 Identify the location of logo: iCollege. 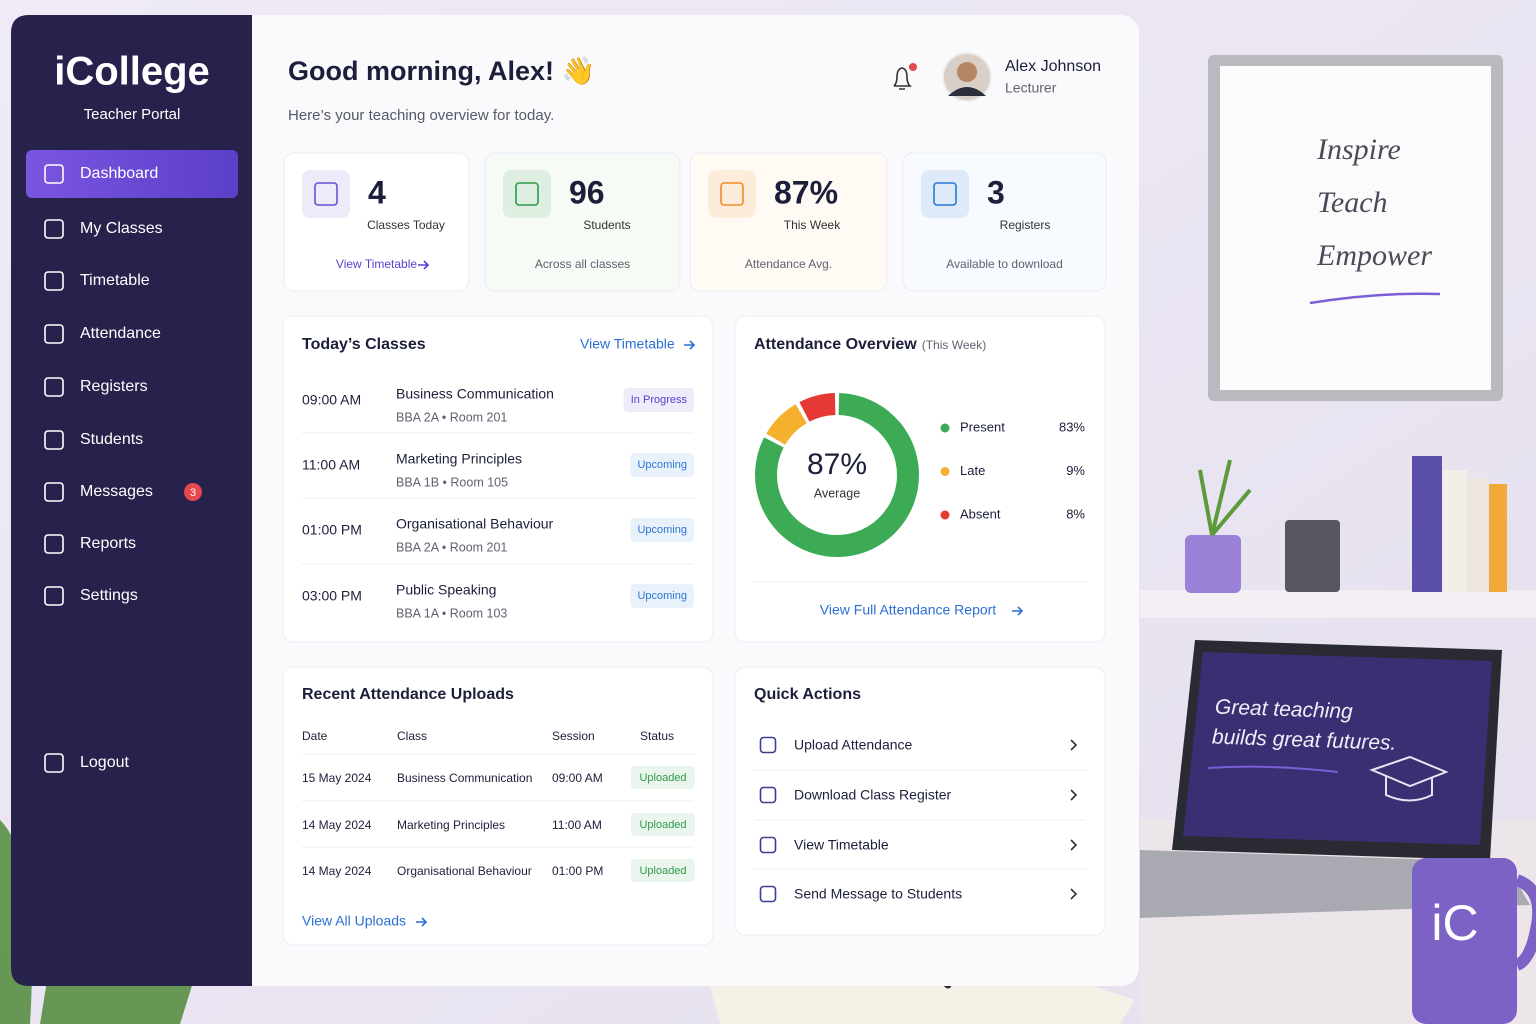
(132, 72).